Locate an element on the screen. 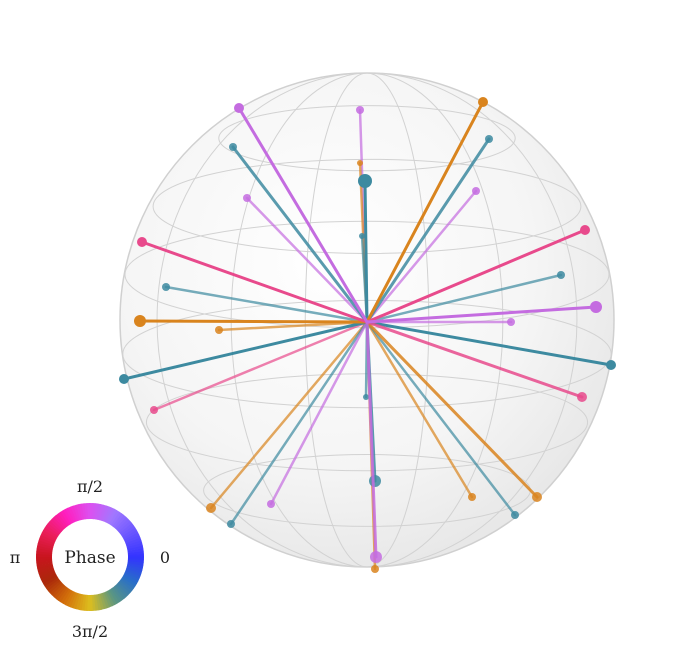 Image resolution: width=689 pixels, height=649 pixels. phase-label-left: π is located at coordinates (15, 557).